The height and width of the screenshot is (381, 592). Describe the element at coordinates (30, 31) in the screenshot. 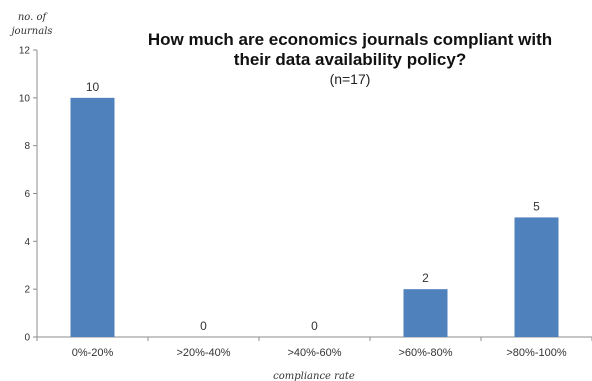

I see `y-axis-label-line2: journals` at that location.